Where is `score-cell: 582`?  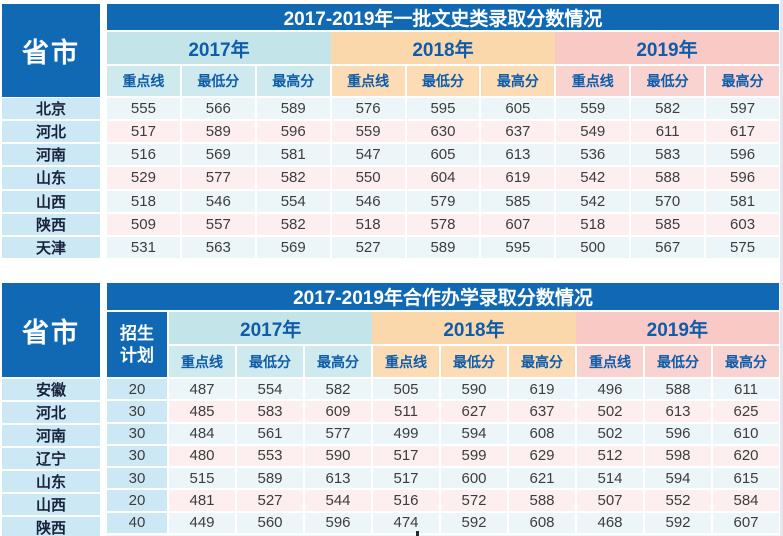 score-cell: 582 is located at coordinates (293, 224).